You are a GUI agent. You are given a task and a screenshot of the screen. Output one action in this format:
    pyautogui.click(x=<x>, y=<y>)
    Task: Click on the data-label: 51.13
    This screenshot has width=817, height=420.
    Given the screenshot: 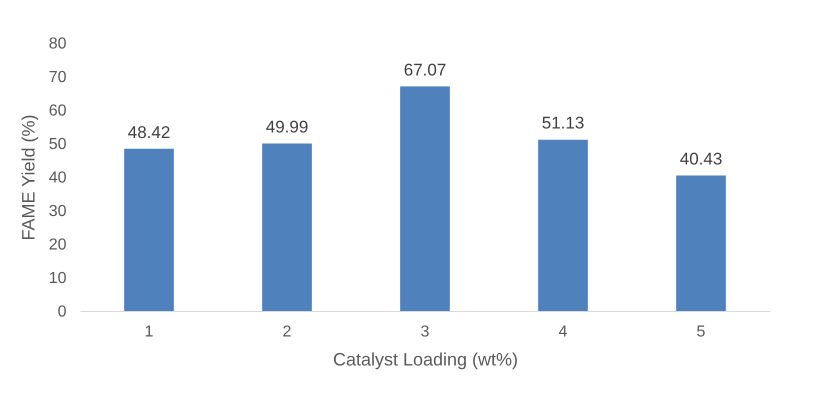 What is the action you would take?
    pyautogui.click(x=563, y=123)
    